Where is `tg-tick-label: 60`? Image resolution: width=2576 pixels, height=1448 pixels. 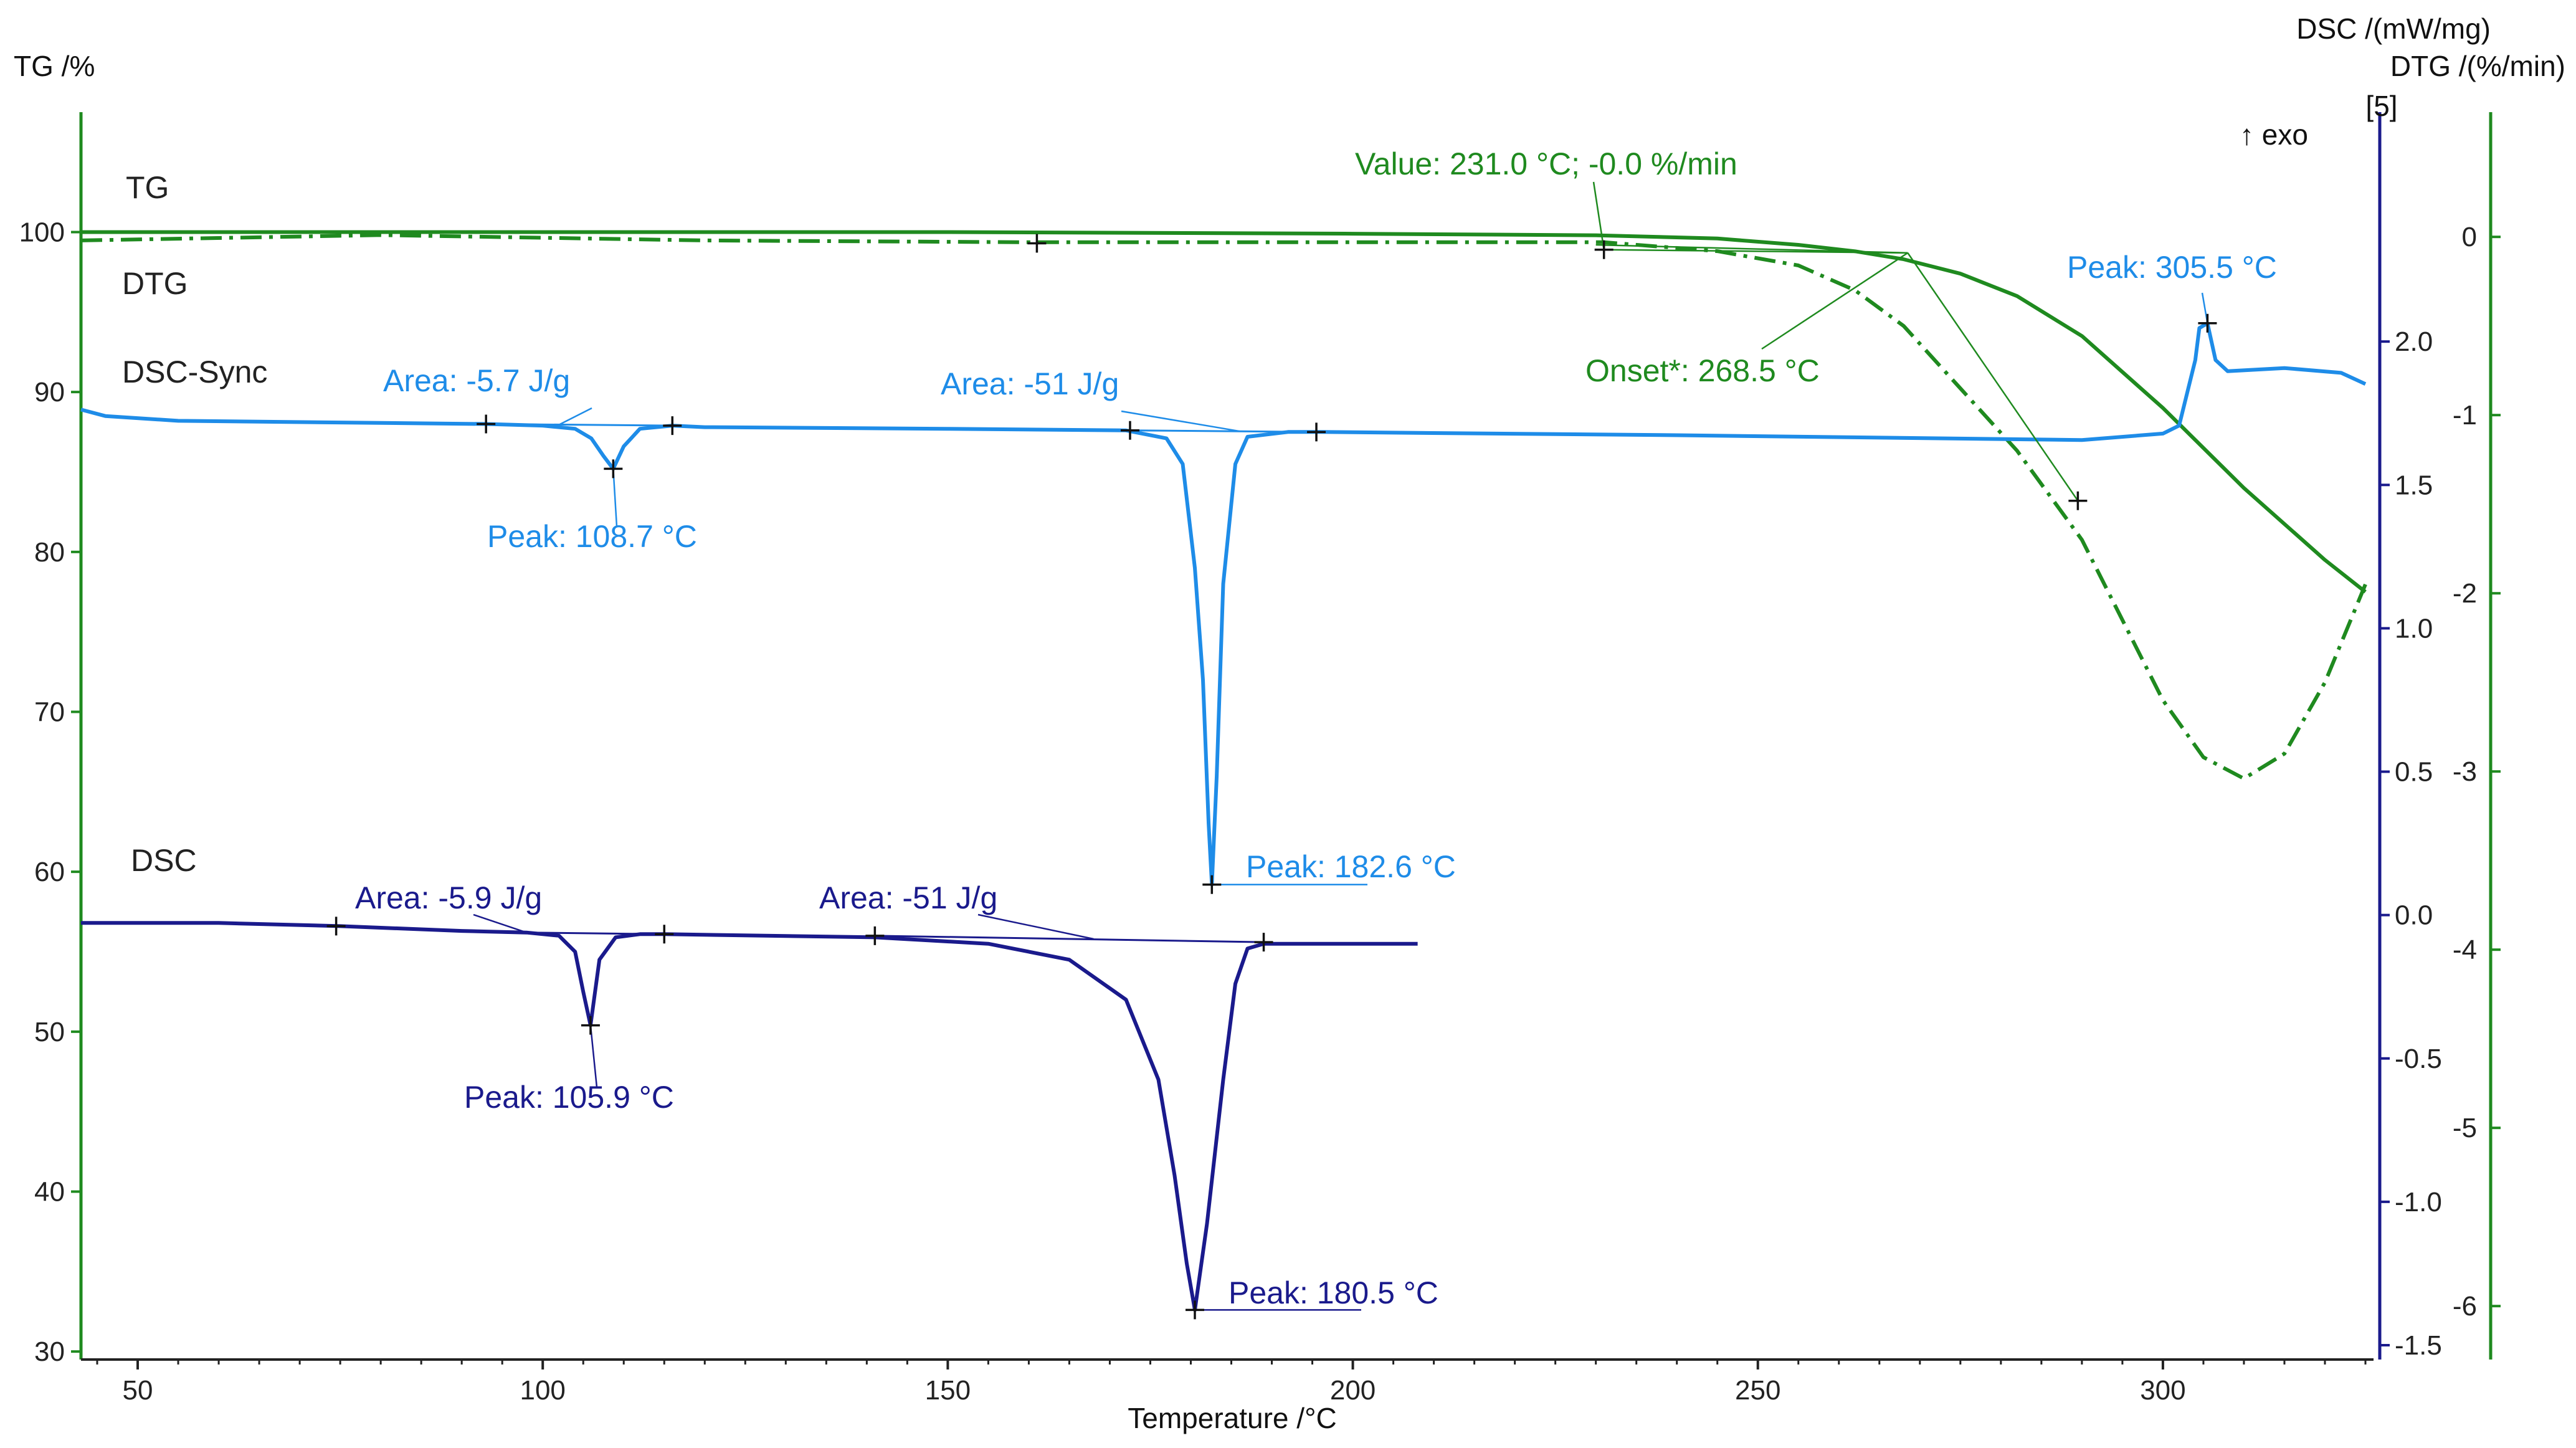
tg-tick-label: 60 is located at coordinates (49, 872).